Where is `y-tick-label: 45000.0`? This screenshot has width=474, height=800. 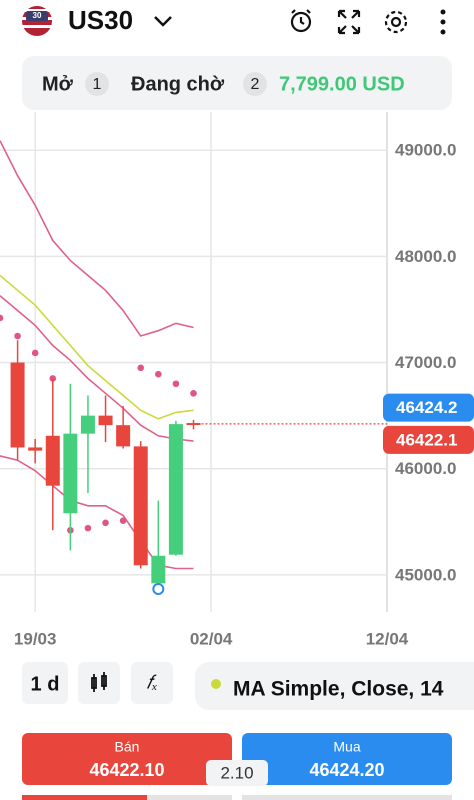 y-tick-label: 45000.0 is located at coordinates (425, 574).